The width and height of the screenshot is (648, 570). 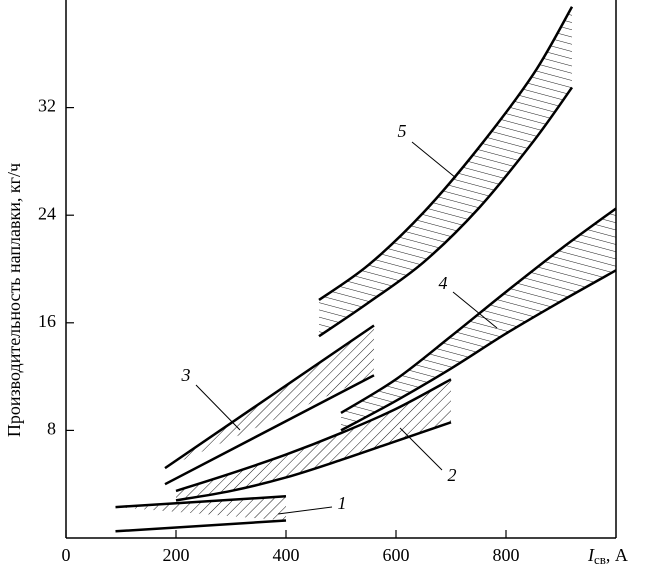 I want to click on y-tick-label: 24, so click(x=47, y=213).